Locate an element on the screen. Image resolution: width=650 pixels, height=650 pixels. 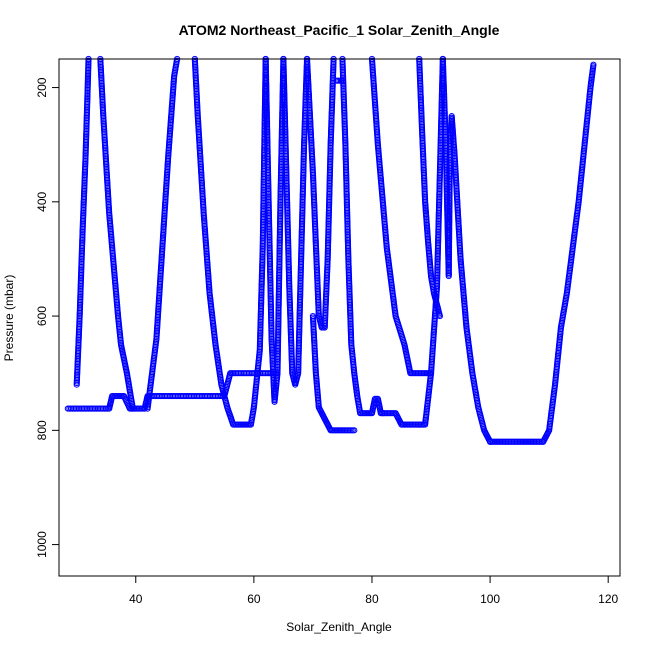
x-tick-label: 40 is located at coordinates (136, 599).